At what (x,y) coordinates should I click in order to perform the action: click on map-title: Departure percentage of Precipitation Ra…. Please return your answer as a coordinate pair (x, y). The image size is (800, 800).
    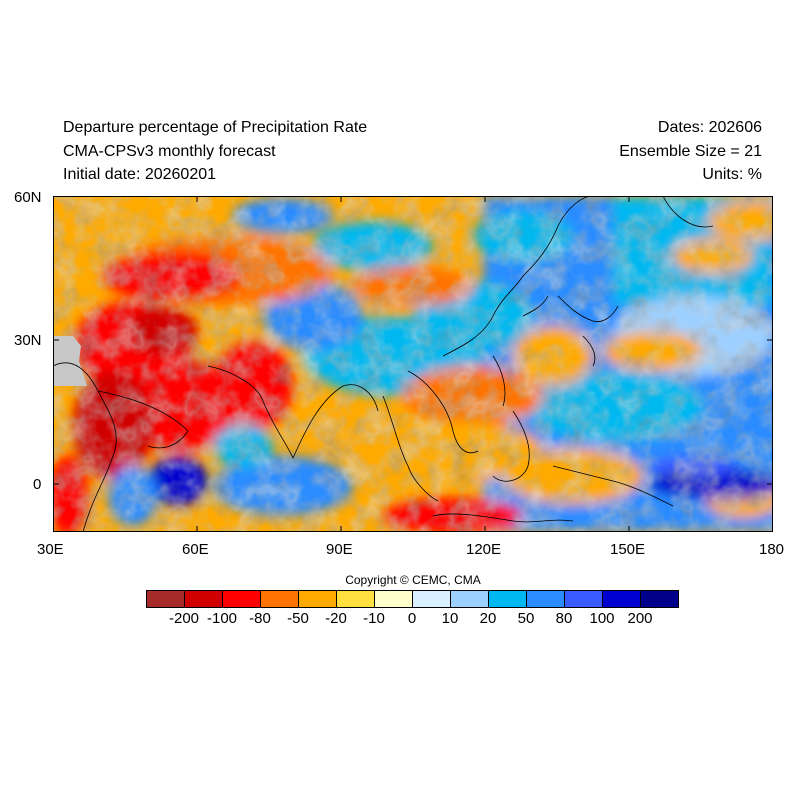
    Looking at the image, I should click on (215, 127).